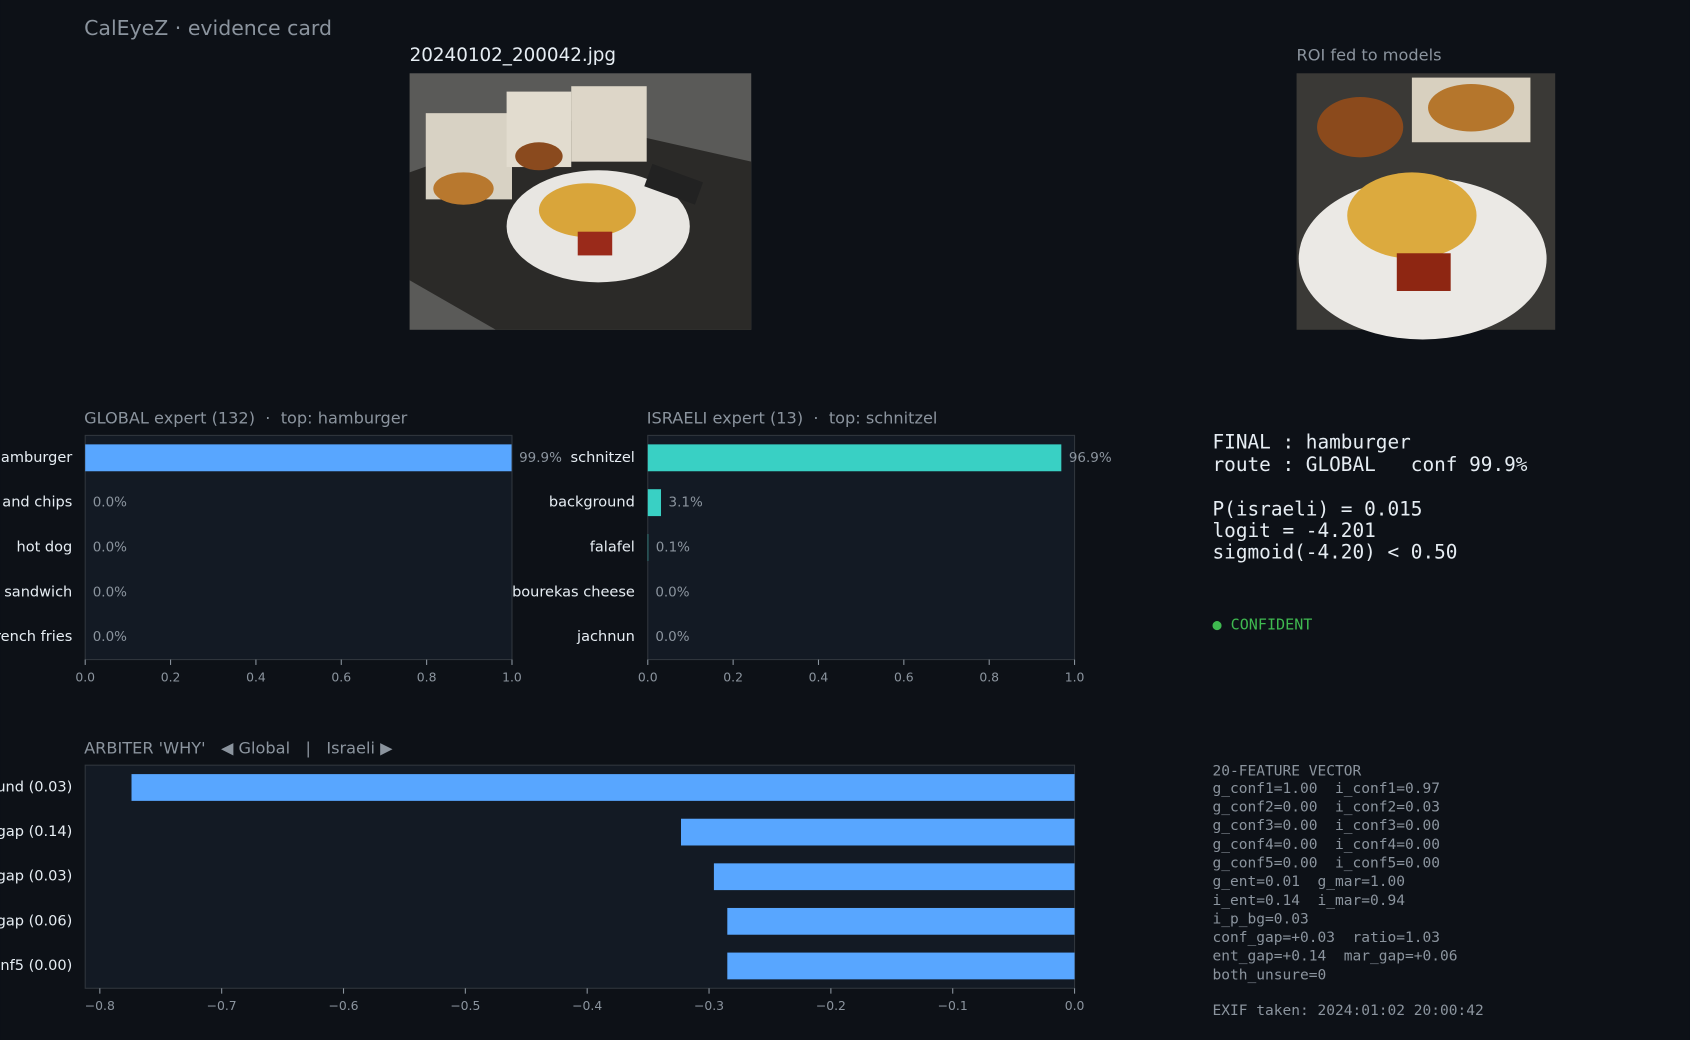 Image resolution: width=1690 pixels, height=1040 pixels. What do you see at coordinates (605, 637) in the screenshot?
I see `y-tick-label: jachnun` at bounding box center [605, 637].